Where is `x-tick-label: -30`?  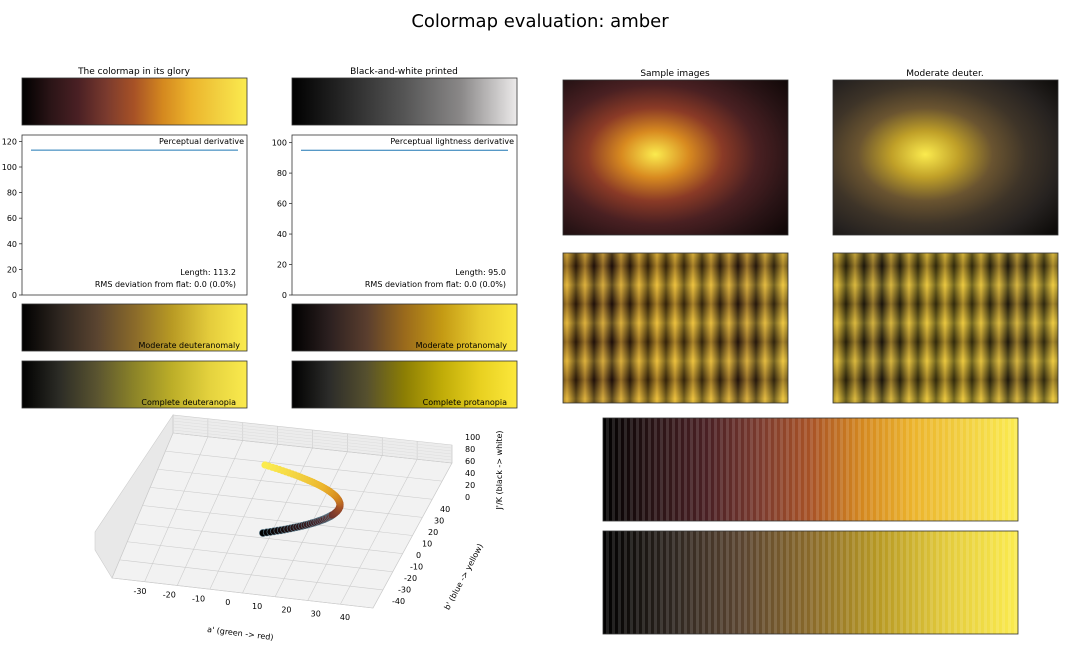
x-tick-label: -30 is located at coordinates (139, 591).